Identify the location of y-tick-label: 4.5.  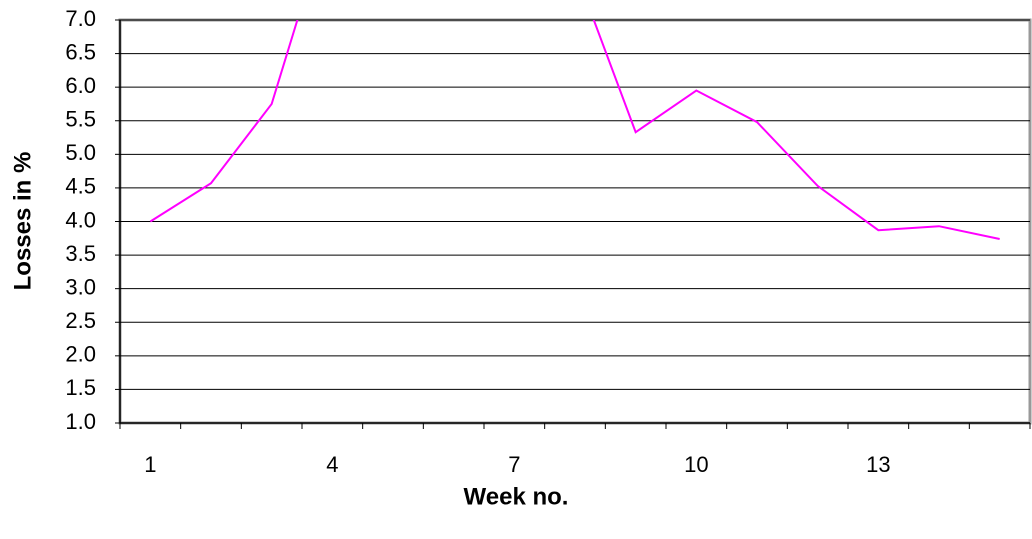
(80, 186).